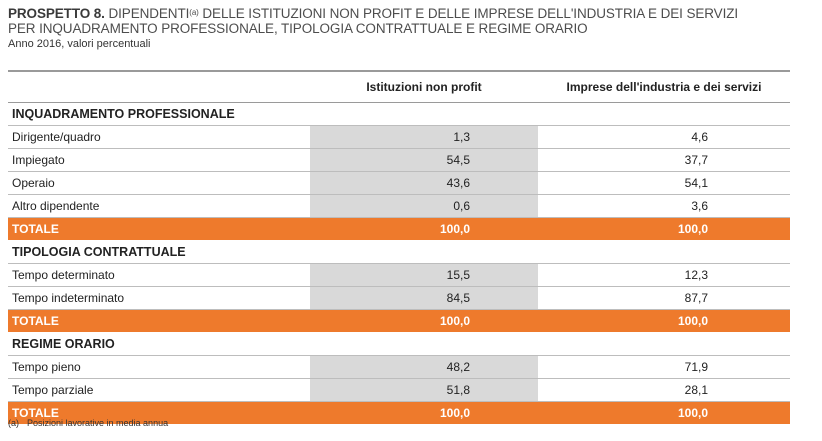 This screenshot has height=441, width=822. What do you see at coordinates (424, 367) in the screenshot?
I see `cell-non-profit: 48,2` at bounding box center [424, 367].